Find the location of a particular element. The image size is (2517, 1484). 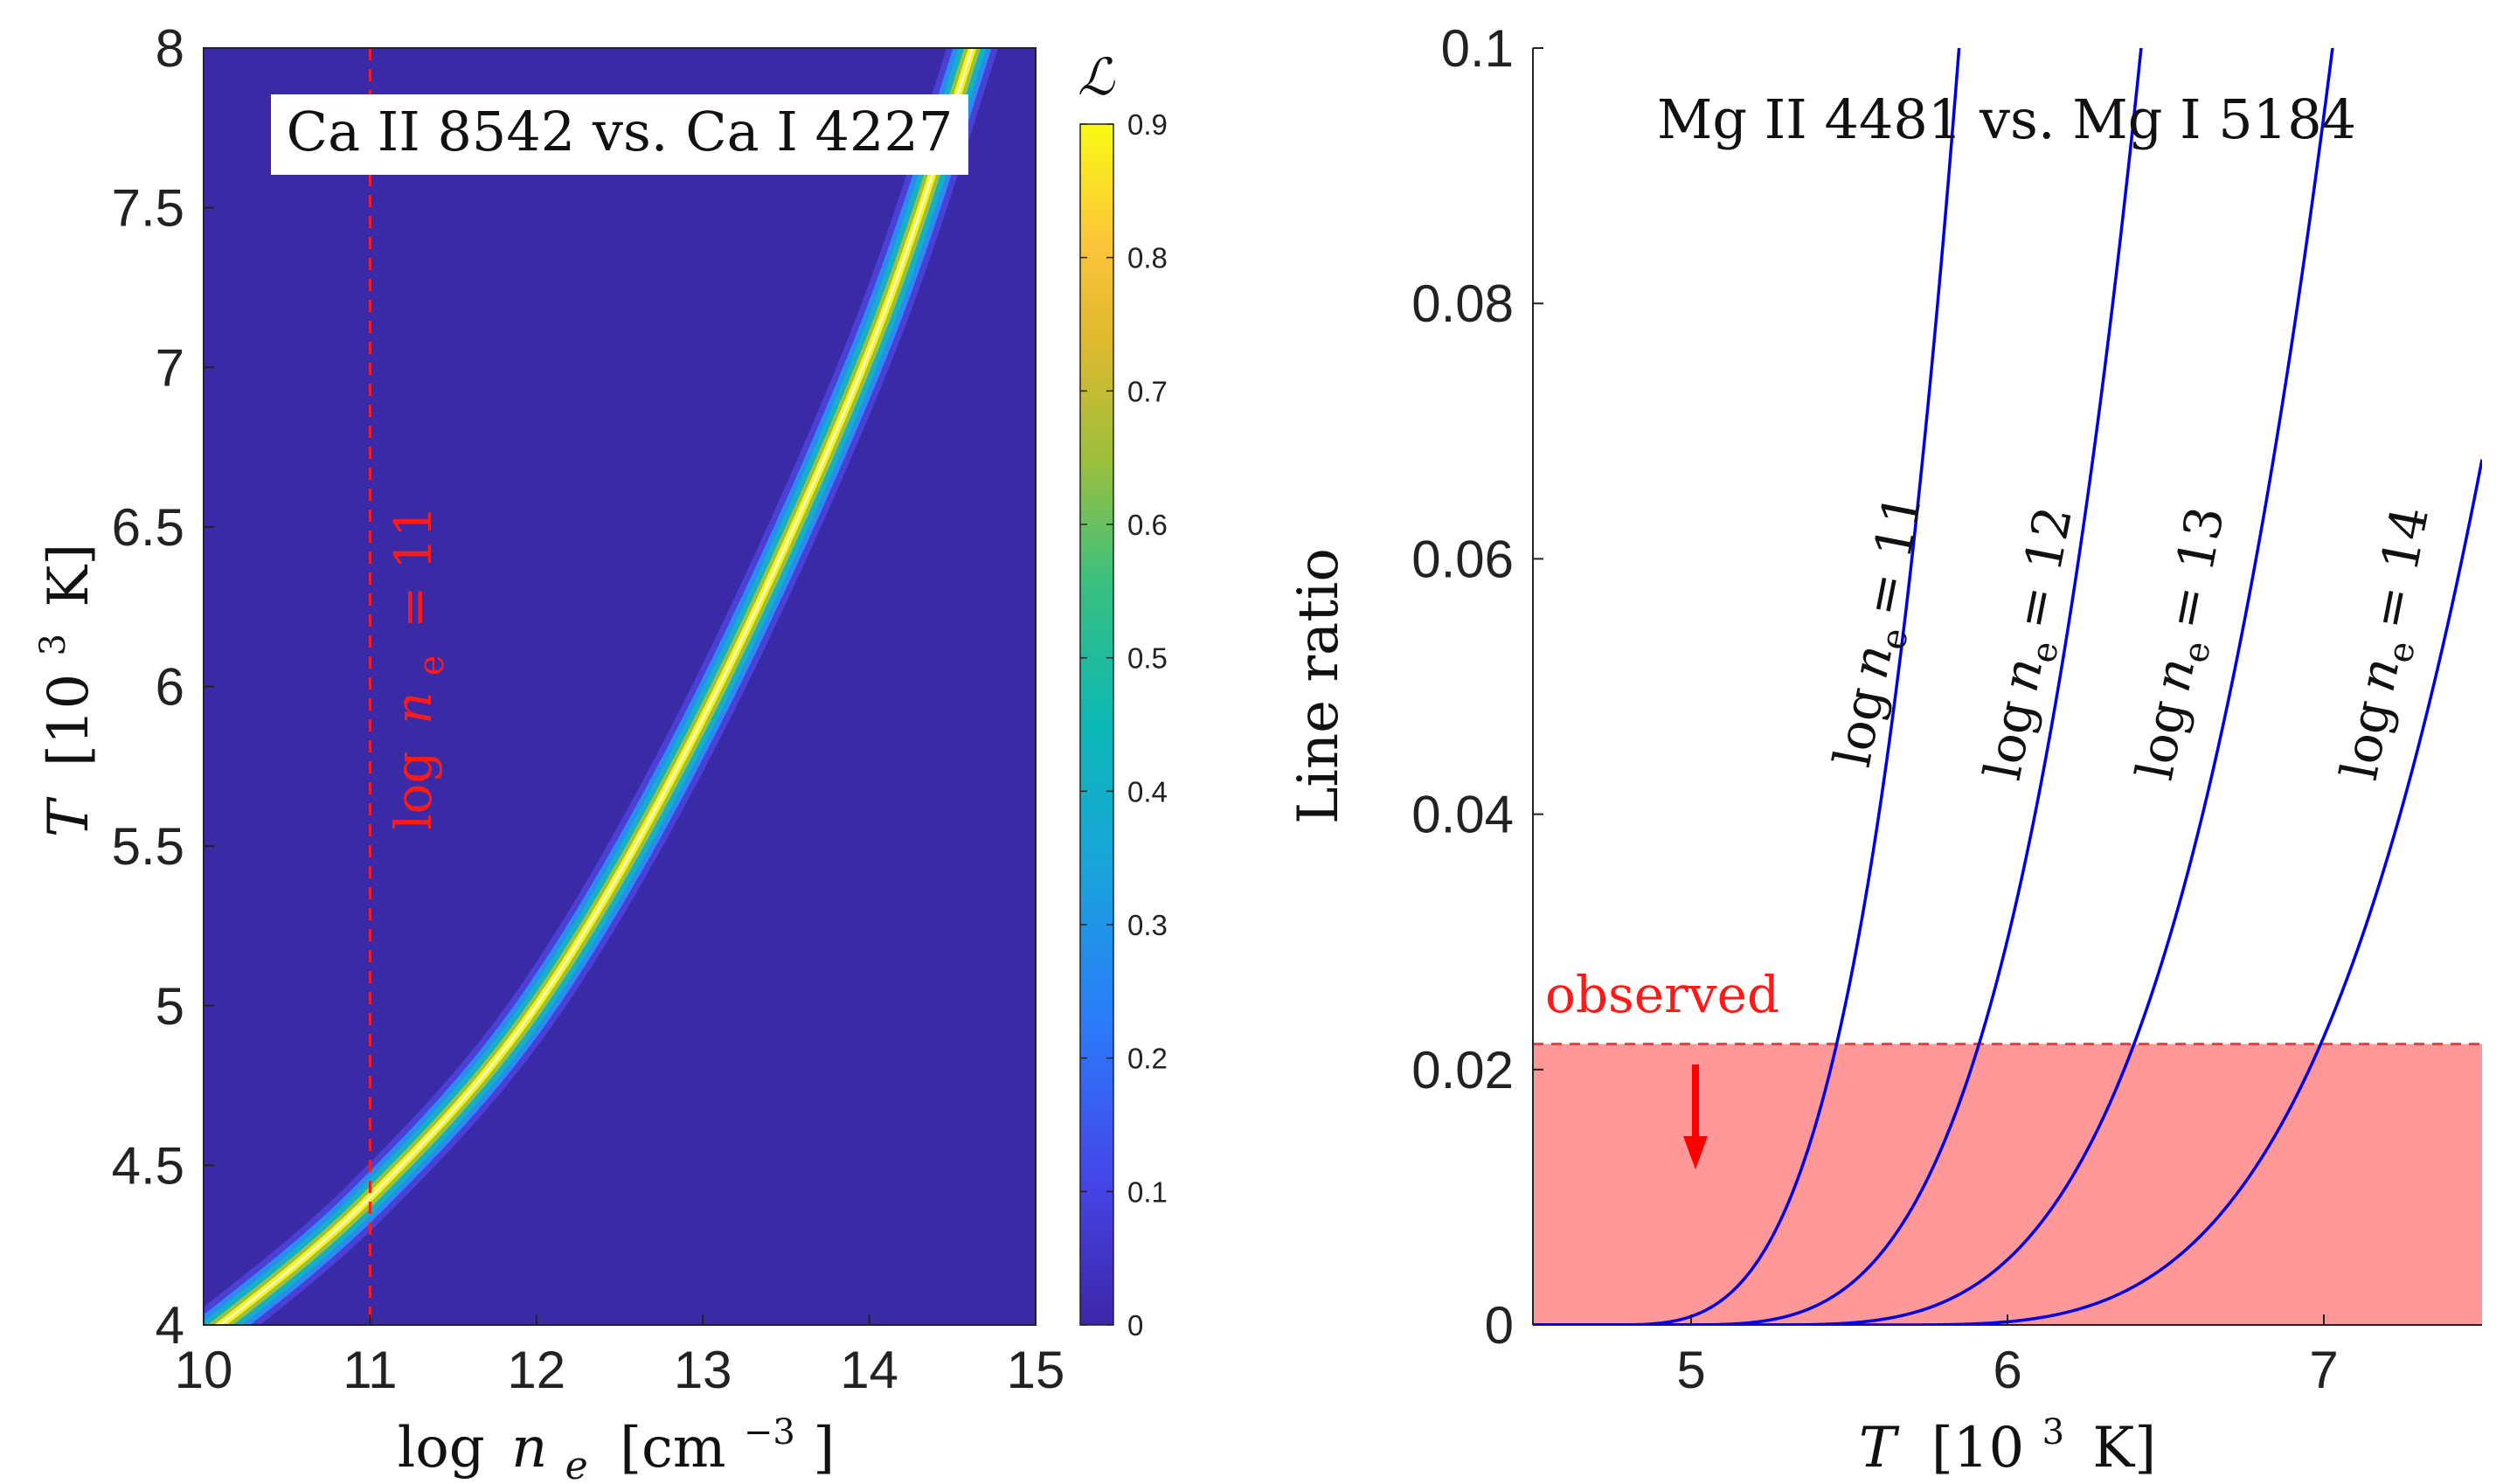

colorbar-tick-label: 0.4 is located at coordinates (1147, 791).